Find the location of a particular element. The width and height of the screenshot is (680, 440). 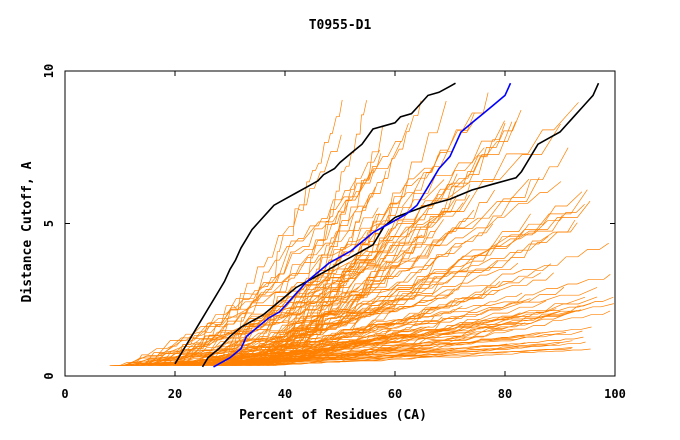

x-tick-label: 0 is located at coordinates (64, 394).